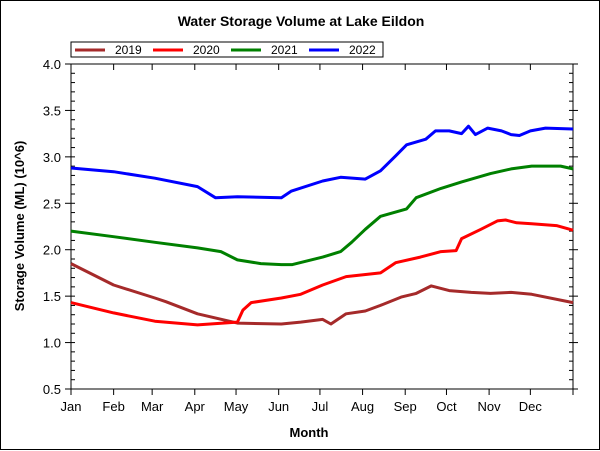 The image size is (600, 451). What do you see at coordinates (284, 50) in the screenshot?
I see `legend-label-2021: 2021` at bounding box center [284, 50].